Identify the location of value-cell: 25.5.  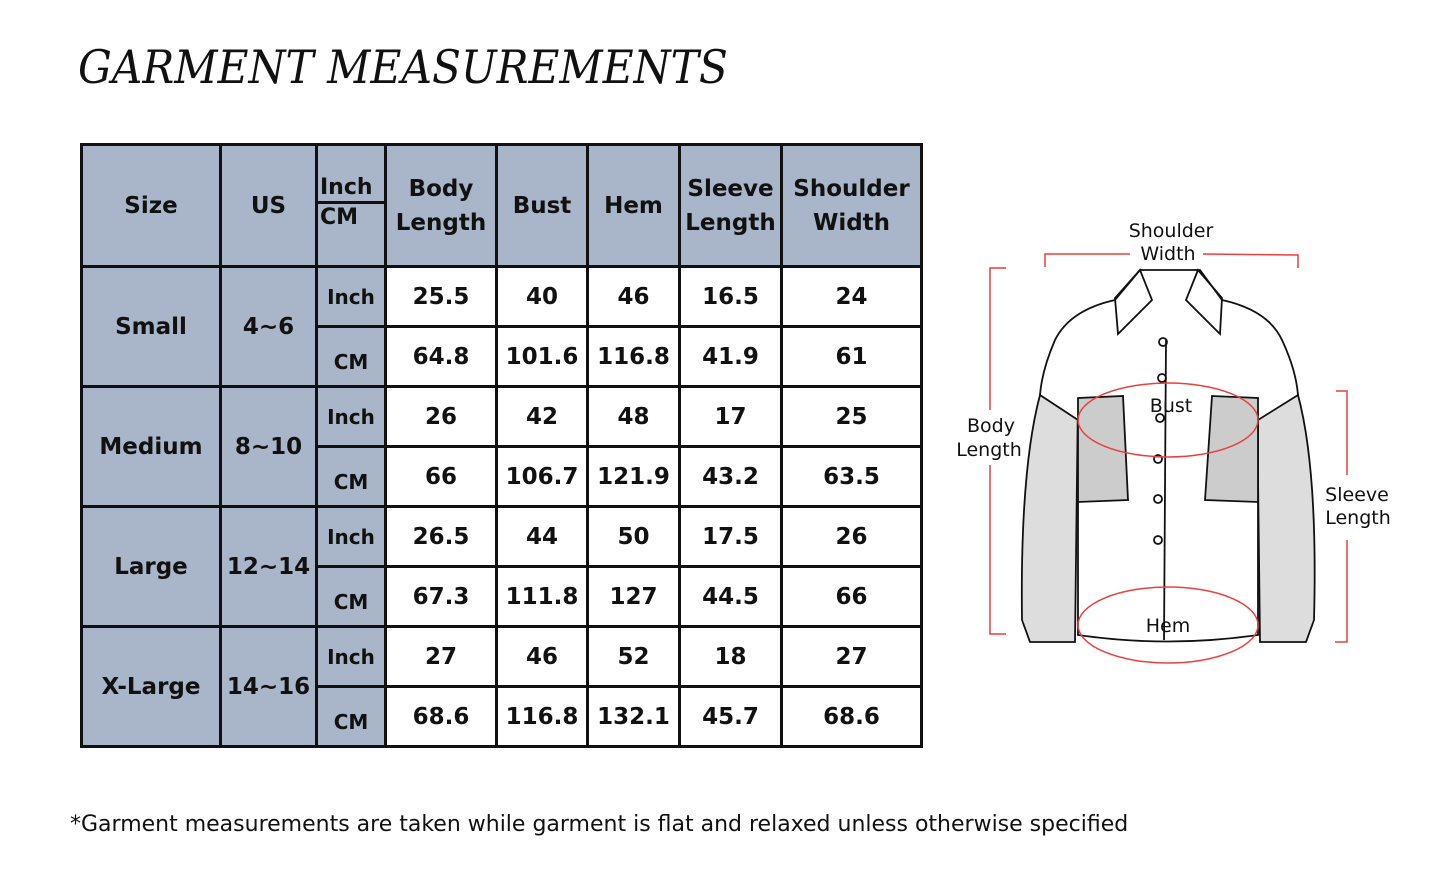
(441, 296).